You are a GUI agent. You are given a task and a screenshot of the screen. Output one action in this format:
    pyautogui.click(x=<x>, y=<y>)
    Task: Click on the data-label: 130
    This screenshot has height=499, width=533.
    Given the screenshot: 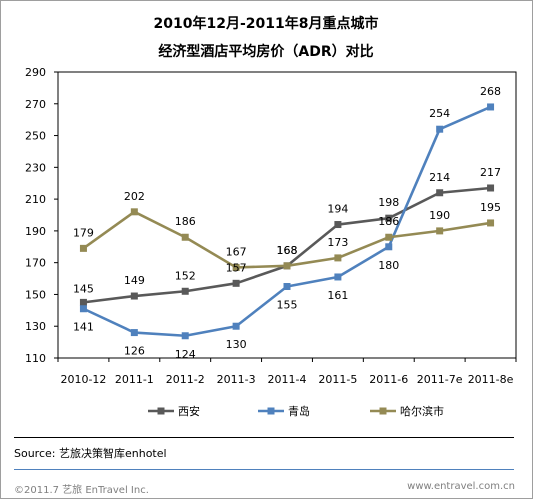 What is the action you would take?
    pyautogui.click(x=236, y=344)
    